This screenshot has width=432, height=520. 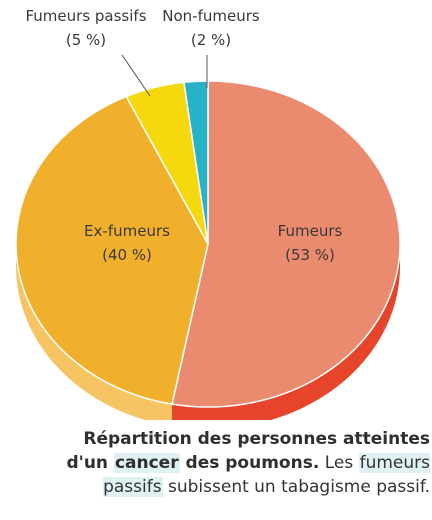 What do you see at coordinates (164, 75) in the screenshot?
I see `leader-lines` at bounding box center [164, 75].